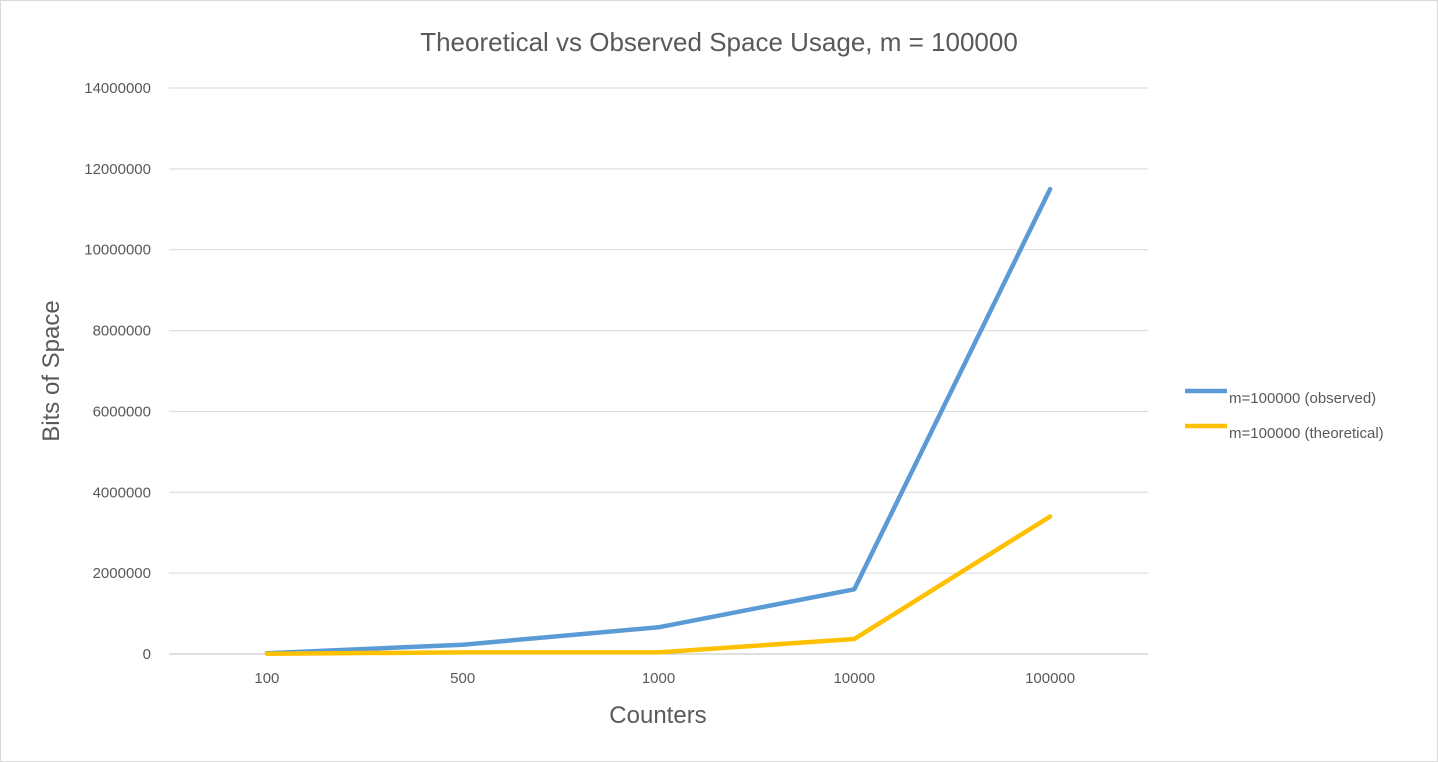 This screenshot has height=762, width=1438. Describe the element at coordinates (122, 331) in the screenshot. I see `y-tick-label: 8000000` at that location.